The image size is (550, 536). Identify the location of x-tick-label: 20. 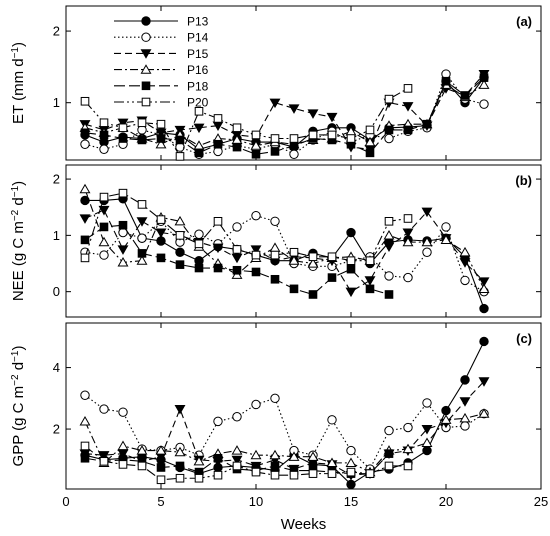
(446, 501).